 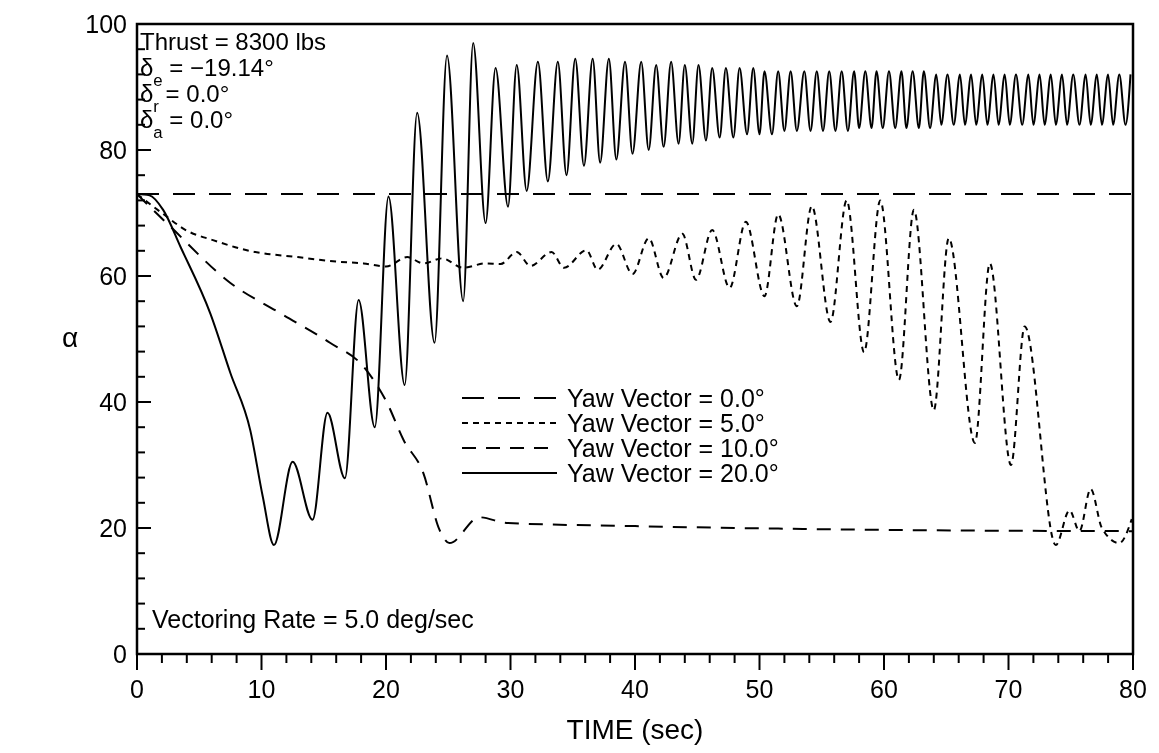 I want to click on y-tick-label: 80, so click(x=113, y=150).